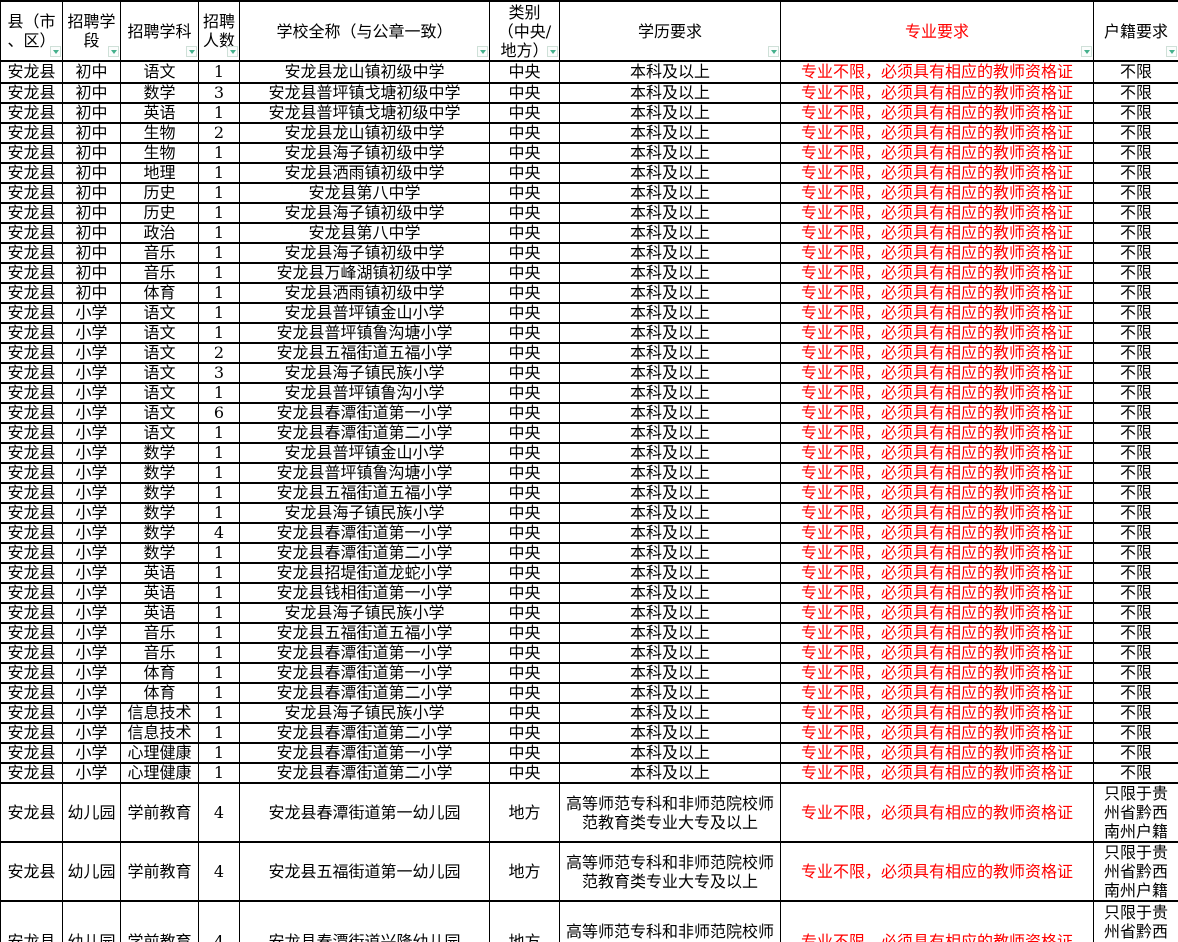 Image resolution: width=1178 pixels, height=942 pixels. Describe the element at coordinates (219, 812) in the screenshot. I see `cell-count: 4` at that location.